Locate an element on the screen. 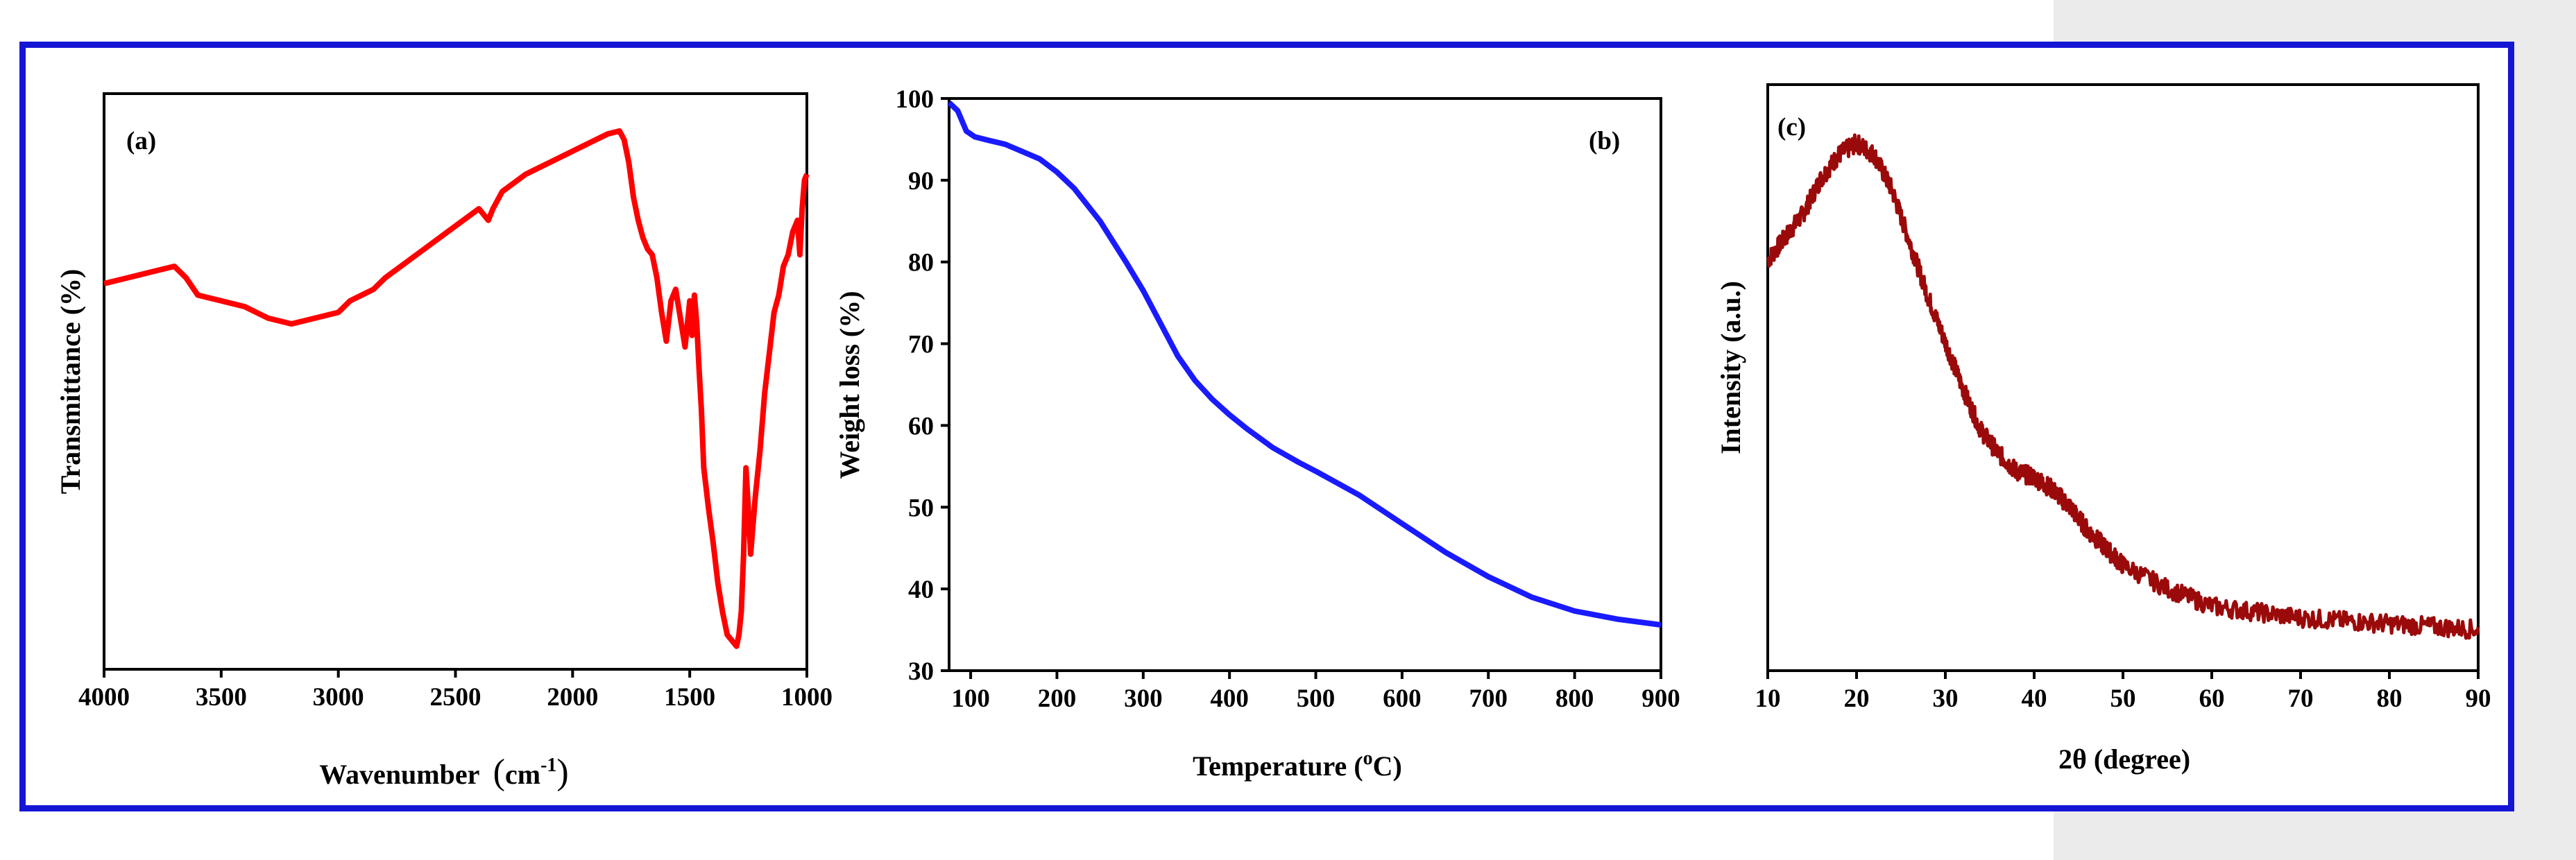  panel-a-x-tick-label: 3500 is located at coordinates (221, 697).